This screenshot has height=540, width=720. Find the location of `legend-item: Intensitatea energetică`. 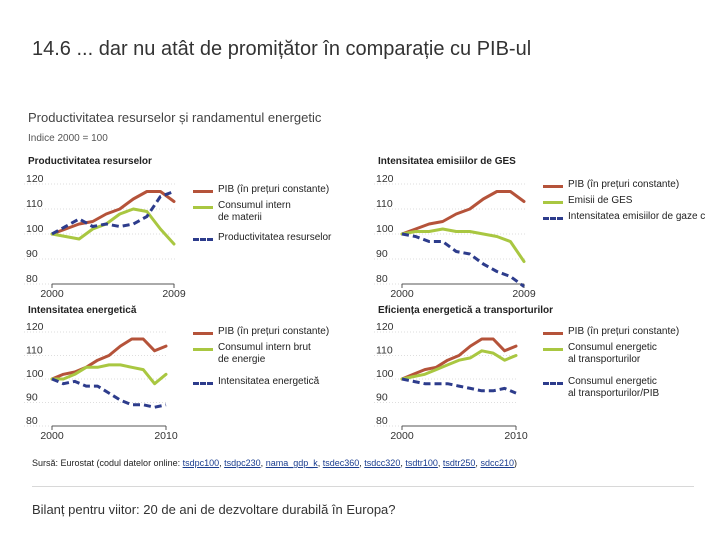

legend-item: Intensitatea energetică is located at coordinates (256, 382).